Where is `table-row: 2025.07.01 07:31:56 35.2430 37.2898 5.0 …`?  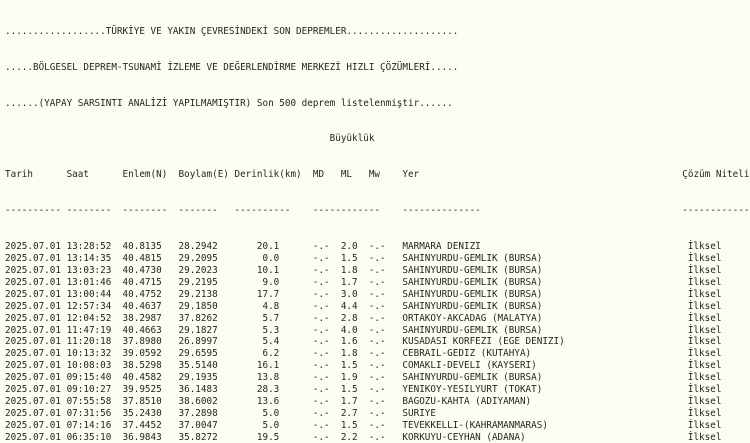 table-row: 2025.07.01 07:31:56 35.2430 37.2898 5.0 … is located at coordinates (363, 414).